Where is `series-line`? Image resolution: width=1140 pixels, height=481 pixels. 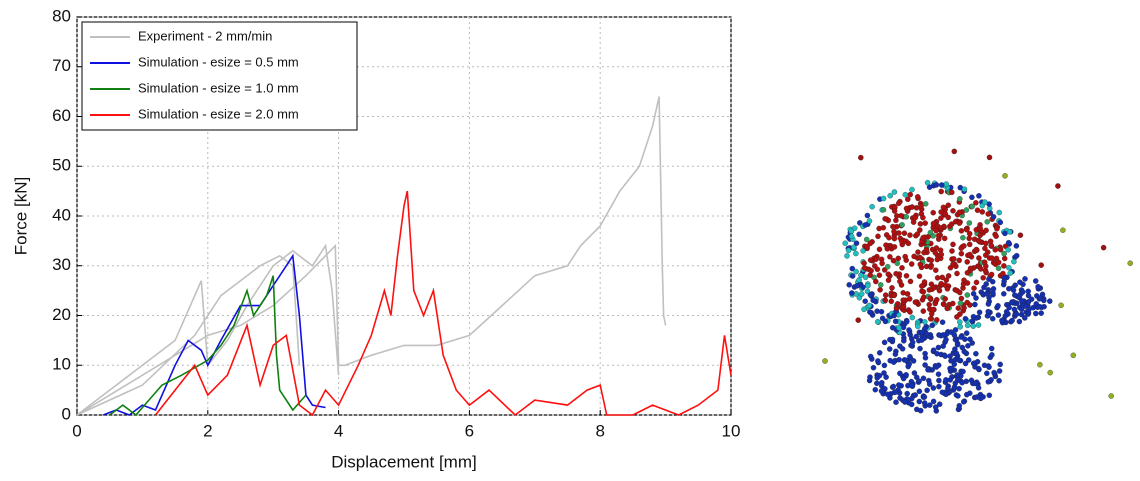 series-line is located at coordinates (214, 334).